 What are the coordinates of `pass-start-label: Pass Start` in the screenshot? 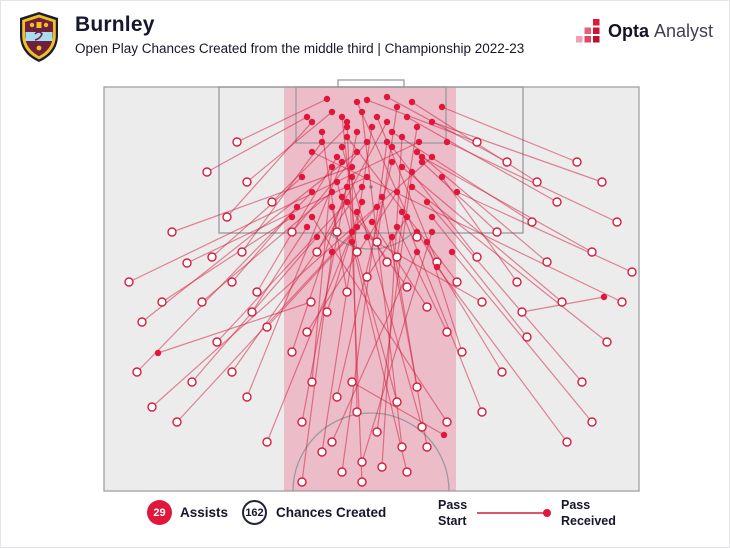 It's located at (452, 513).